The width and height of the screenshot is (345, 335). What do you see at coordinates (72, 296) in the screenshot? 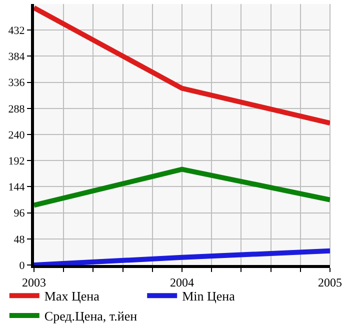
I see `legend-label: Max Цена` at bounding box center [72, 296].